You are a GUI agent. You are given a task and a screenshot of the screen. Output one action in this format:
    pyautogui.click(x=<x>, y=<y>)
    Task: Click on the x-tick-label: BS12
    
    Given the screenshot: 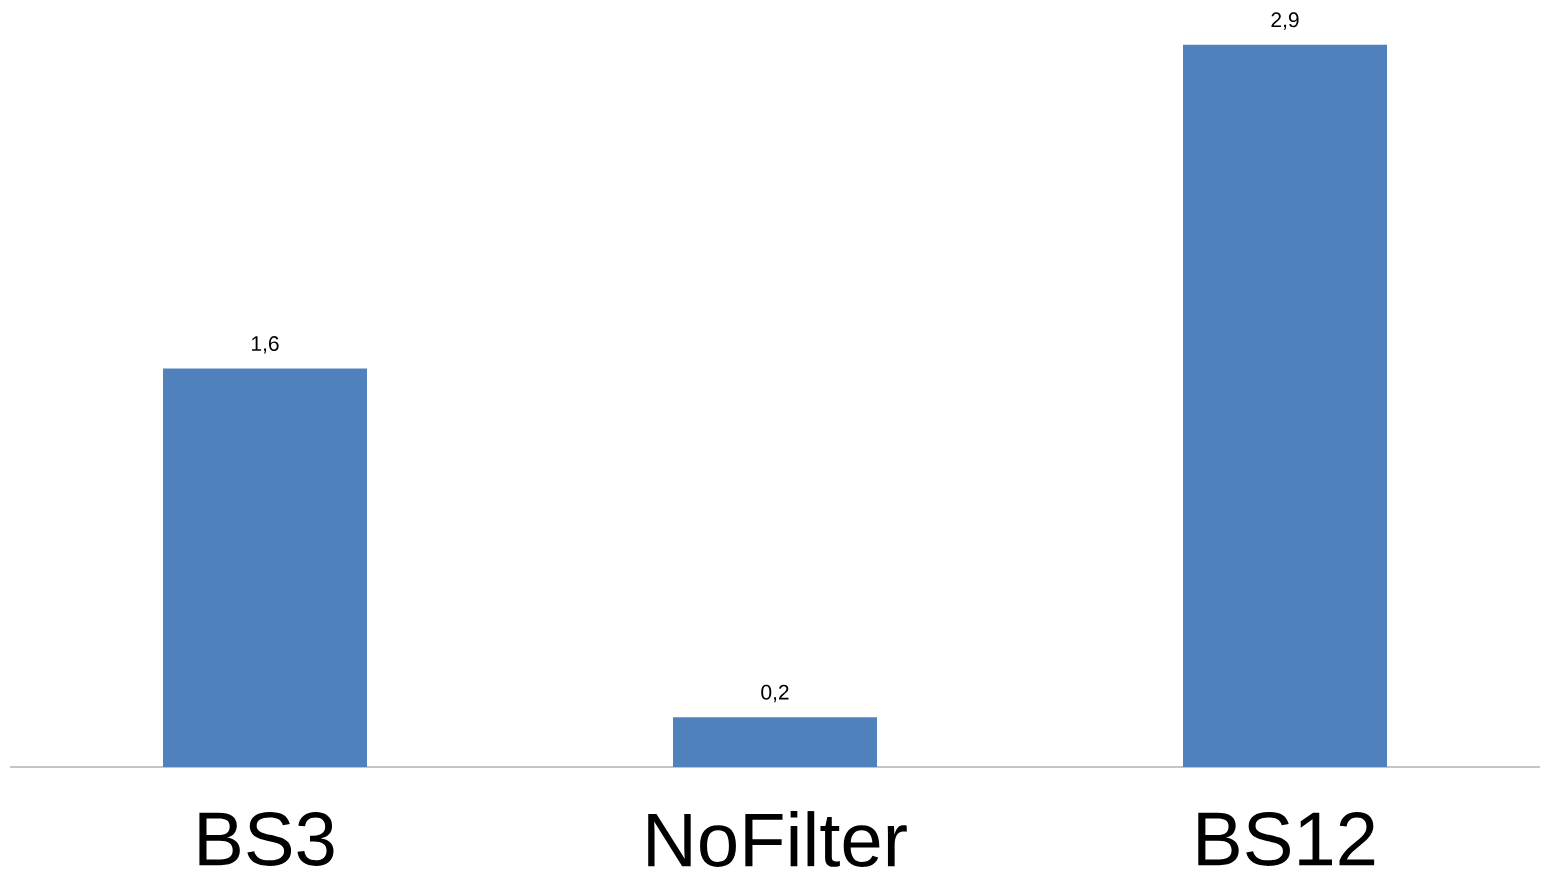 What is the action you would take?
    pyautogui.click(x=1286, y=839)
    